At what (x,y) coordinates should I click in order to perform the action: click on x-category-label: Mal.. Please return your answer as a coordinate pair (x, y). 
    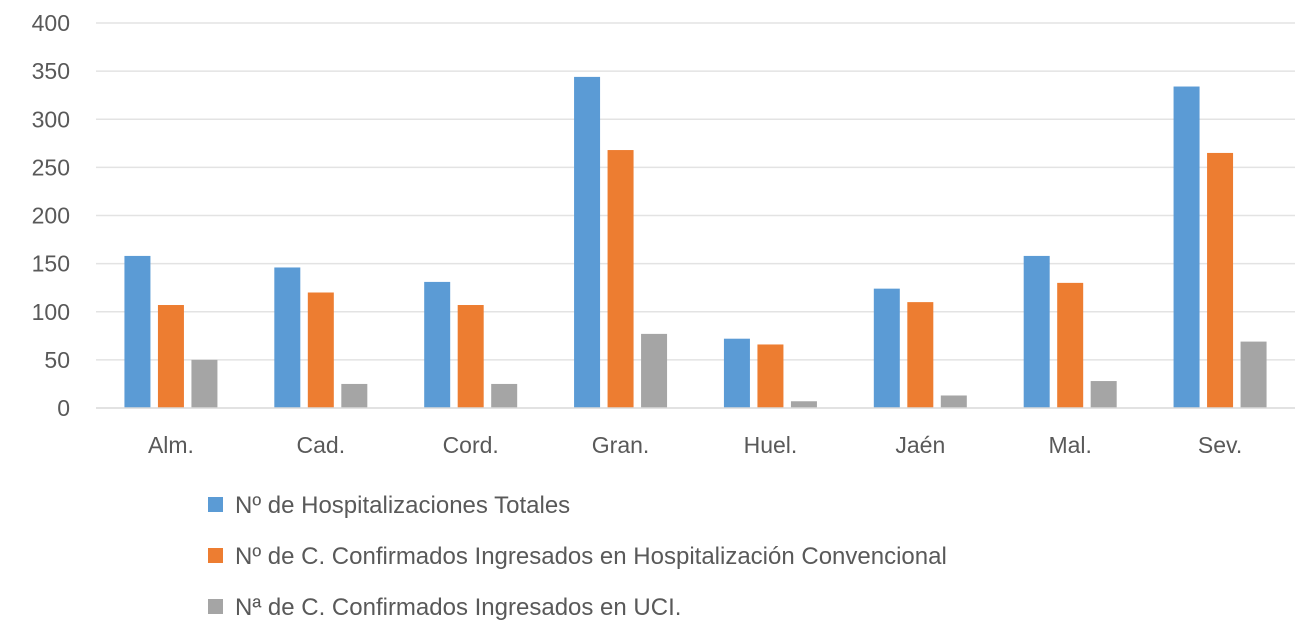
    Looking at the image, I should click on (1069, 445).